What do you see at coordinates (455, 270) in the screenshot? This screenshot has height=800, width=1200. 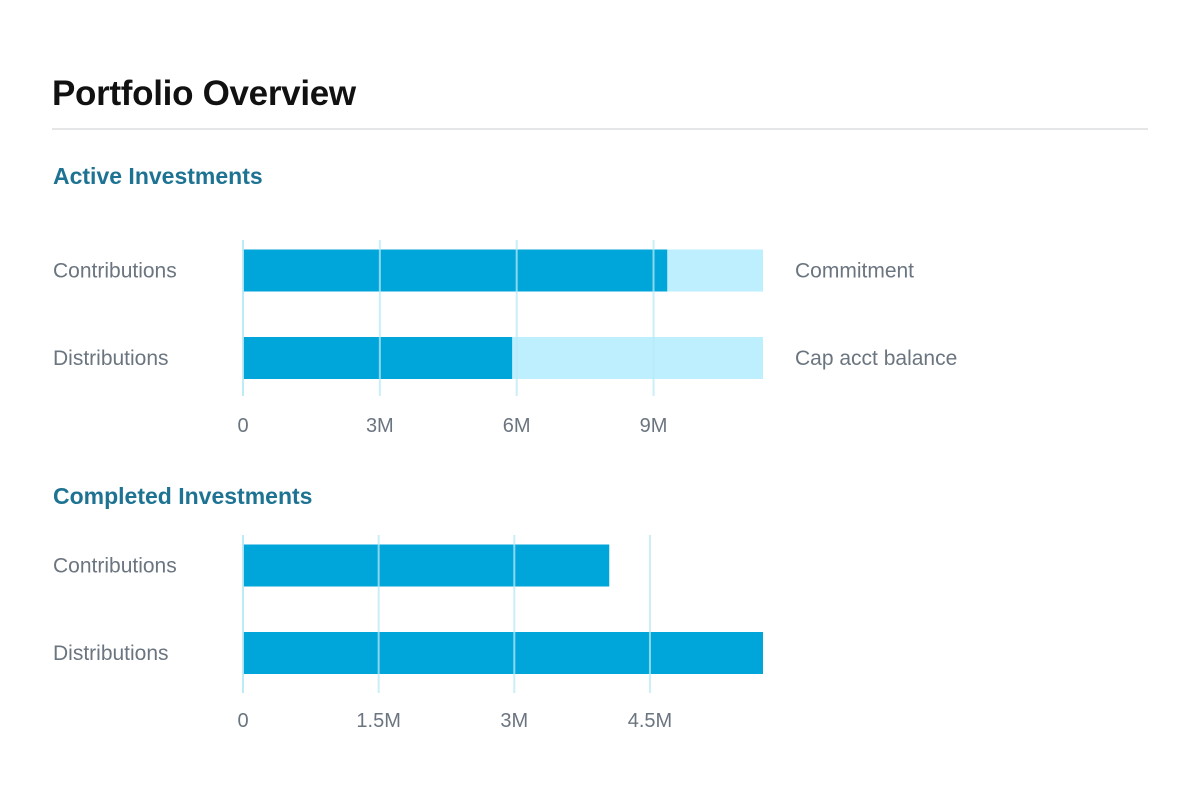 I see `active-bar-contributions` at bounding box center [455, 270].